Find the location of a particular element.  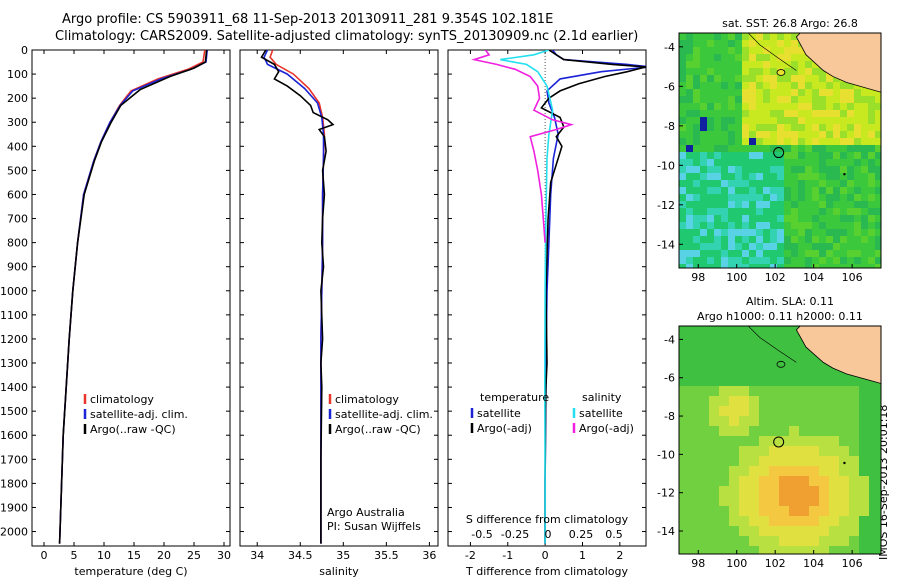

map-sla-field is located at coordinates (780, 440).